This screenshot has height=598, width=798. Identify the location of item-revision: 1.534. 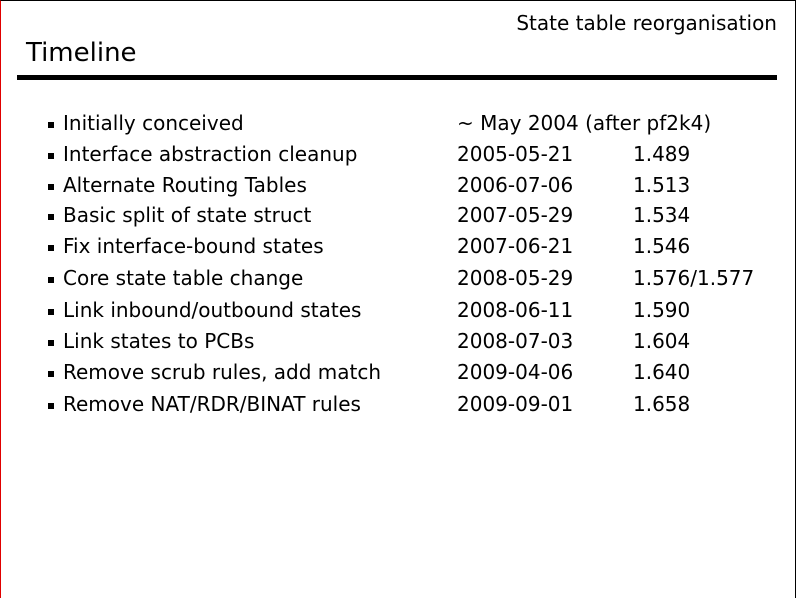
(662, 215).